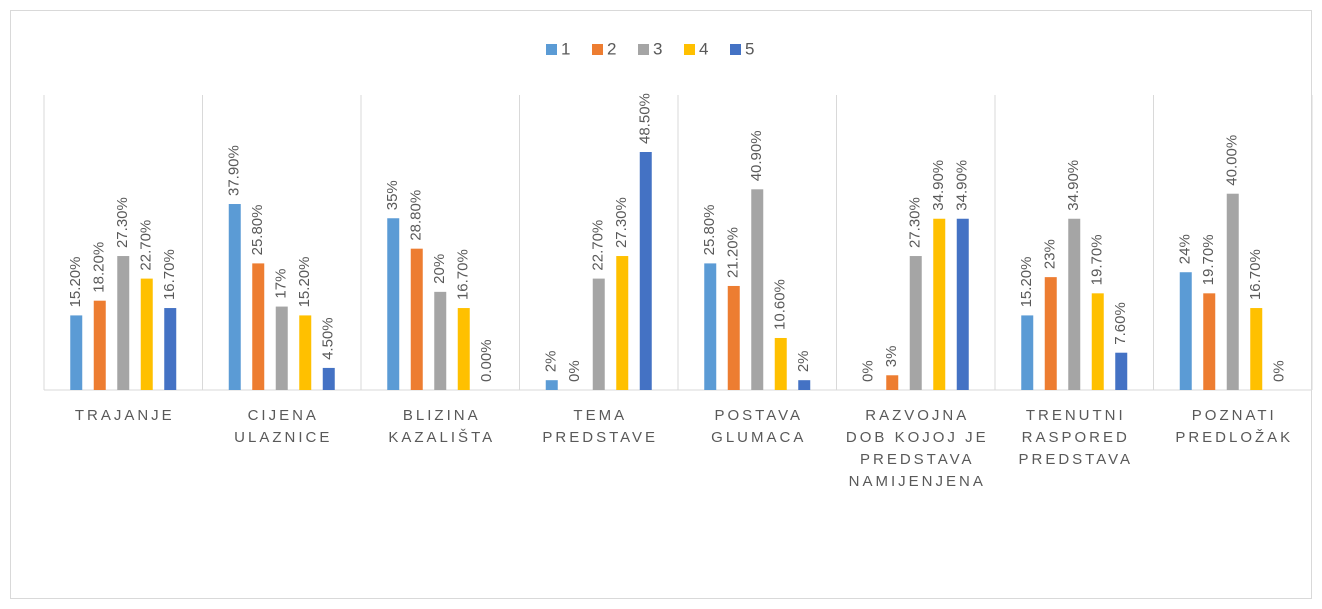  I want to click on data-label: 24%, so click(1185, 249).